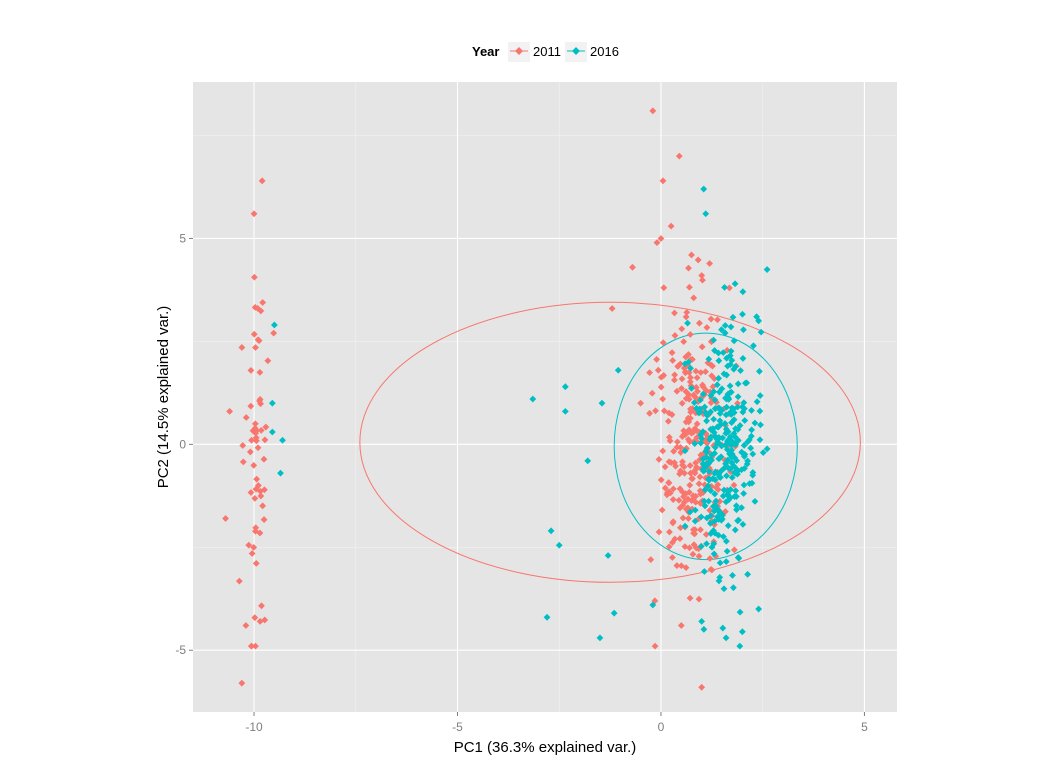  What do you see at coordinates (519, 51) in the screenshot?
I see `legend-key-2011-marker` at bounding box center [519, 51].